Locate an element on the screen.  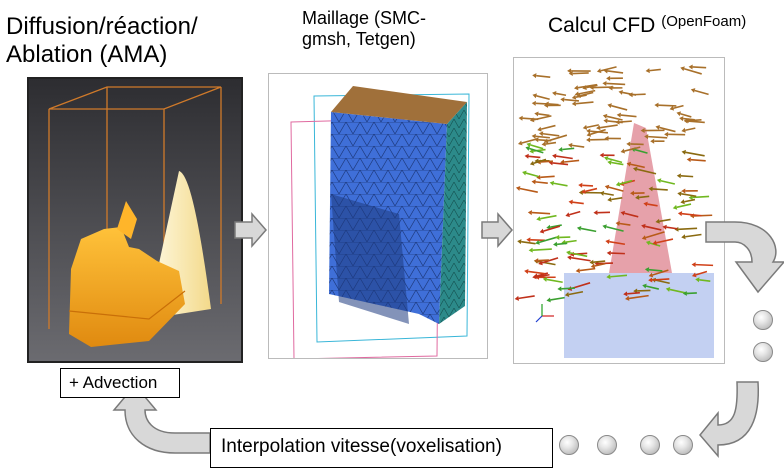
interpolation-box: Interpolation vitesse(voxelisation) is located at coordinates (381, 448).